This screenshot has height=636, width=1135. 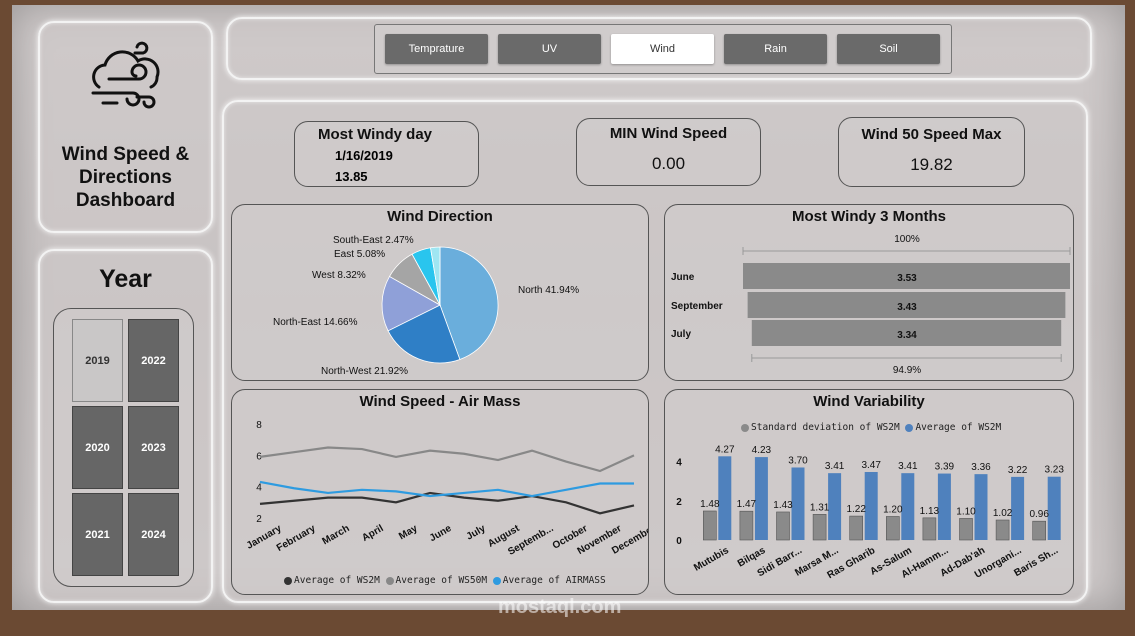 What do you see at coordinates (679, 502) in the screenshot?
I see `var-y-tick-2: 2` at bounding box center [679, 502].